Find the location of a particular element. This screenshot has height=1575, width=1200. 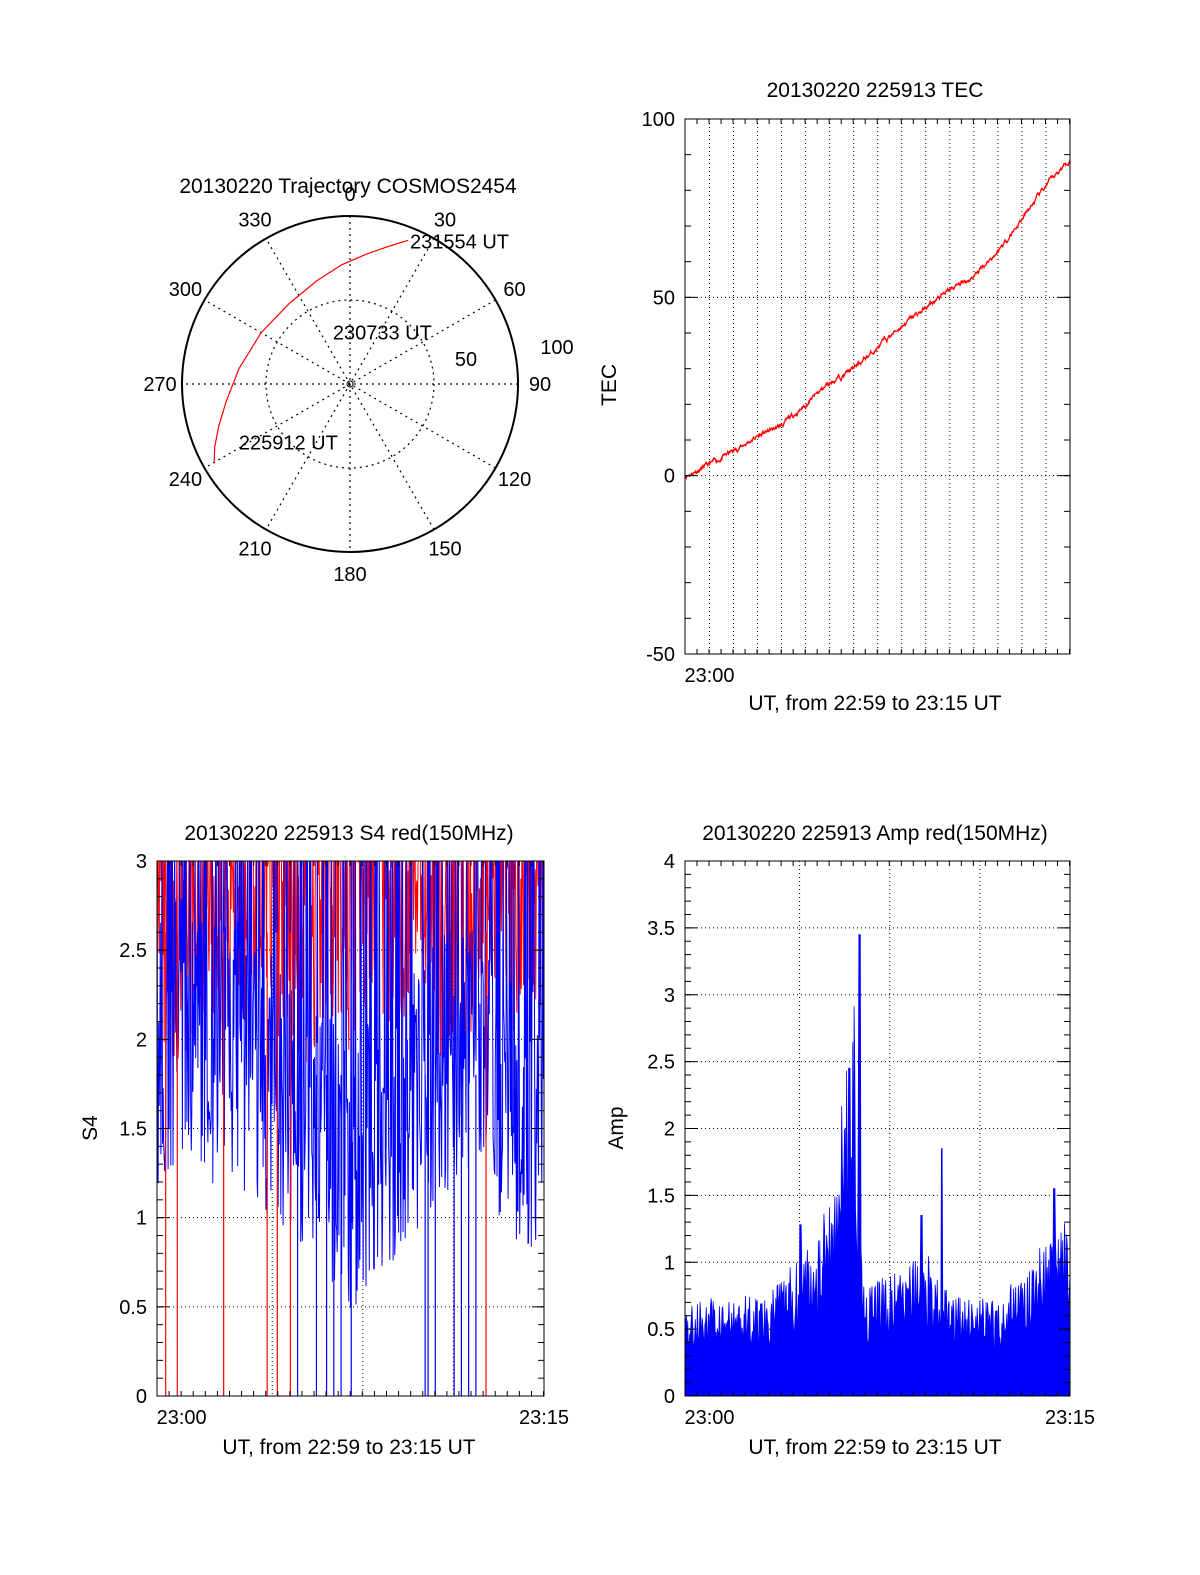

s4-frame is located at coordinates (350, 1128).